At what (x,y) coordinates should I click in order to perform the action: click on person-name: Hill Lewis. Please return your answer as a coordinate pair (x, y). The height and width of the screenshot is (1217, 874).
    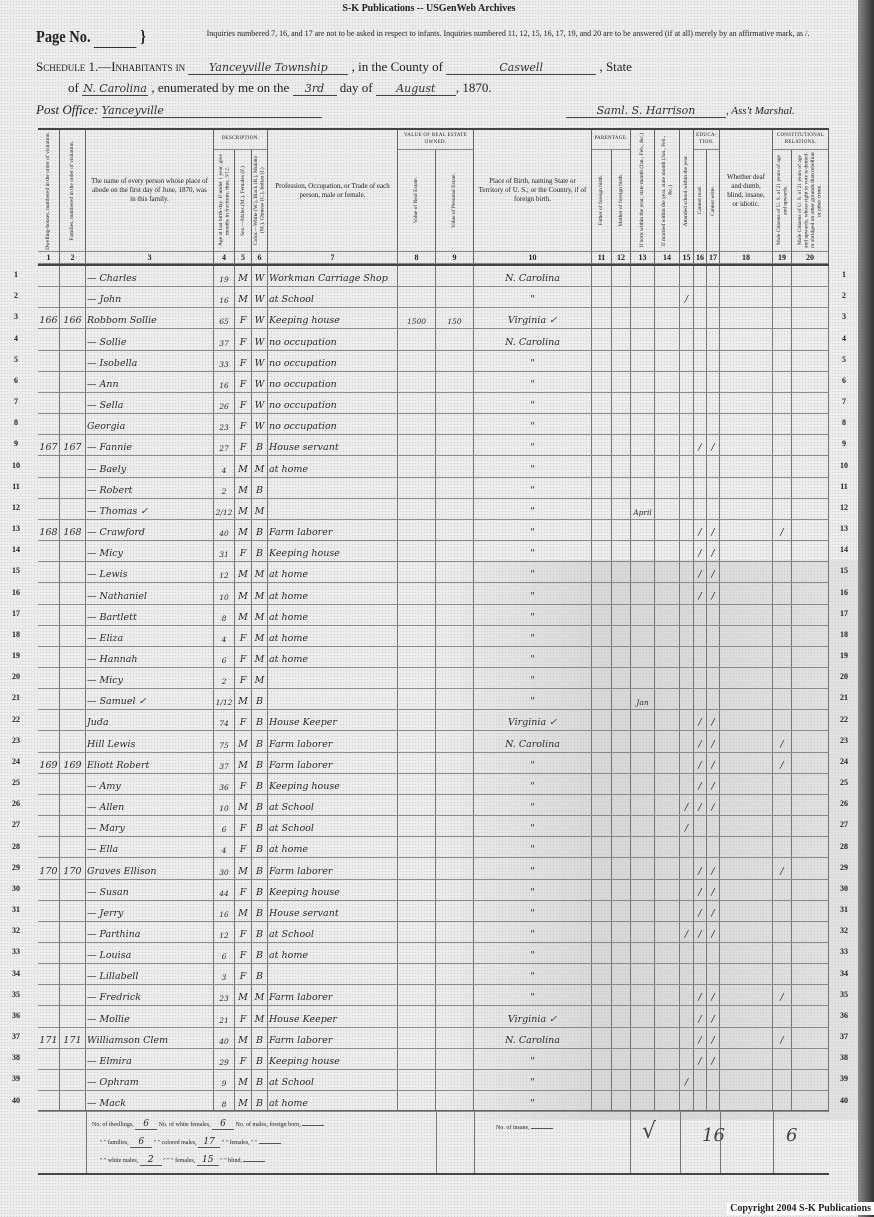
    Looking at the image, I should click on (150, 741).